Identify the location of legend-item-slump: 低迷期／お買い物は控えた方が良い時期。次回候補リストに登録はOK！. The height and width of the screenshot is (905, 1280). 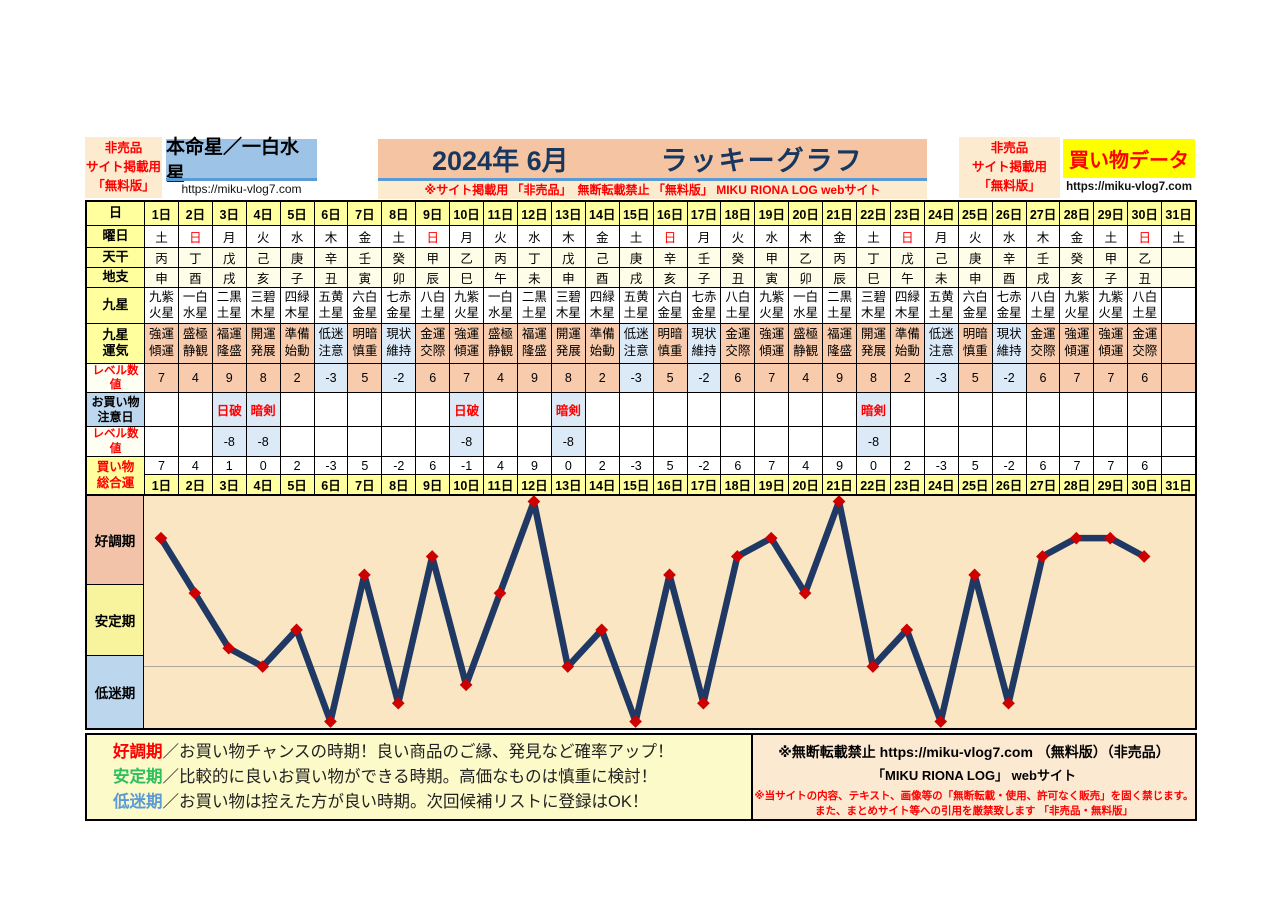
(432, 802).